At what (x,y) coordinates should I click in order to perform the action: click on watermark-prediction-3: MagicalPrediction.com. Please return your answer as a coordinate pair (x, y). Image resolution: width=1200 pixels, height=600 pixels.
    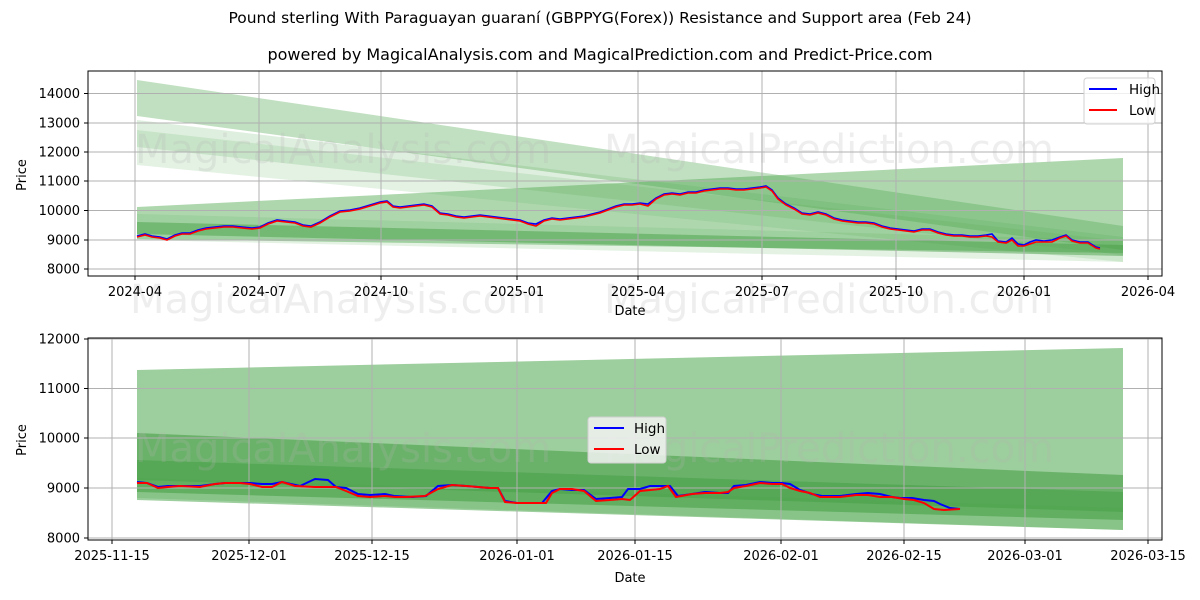
    Looking at the image, I should click on (829, 449).